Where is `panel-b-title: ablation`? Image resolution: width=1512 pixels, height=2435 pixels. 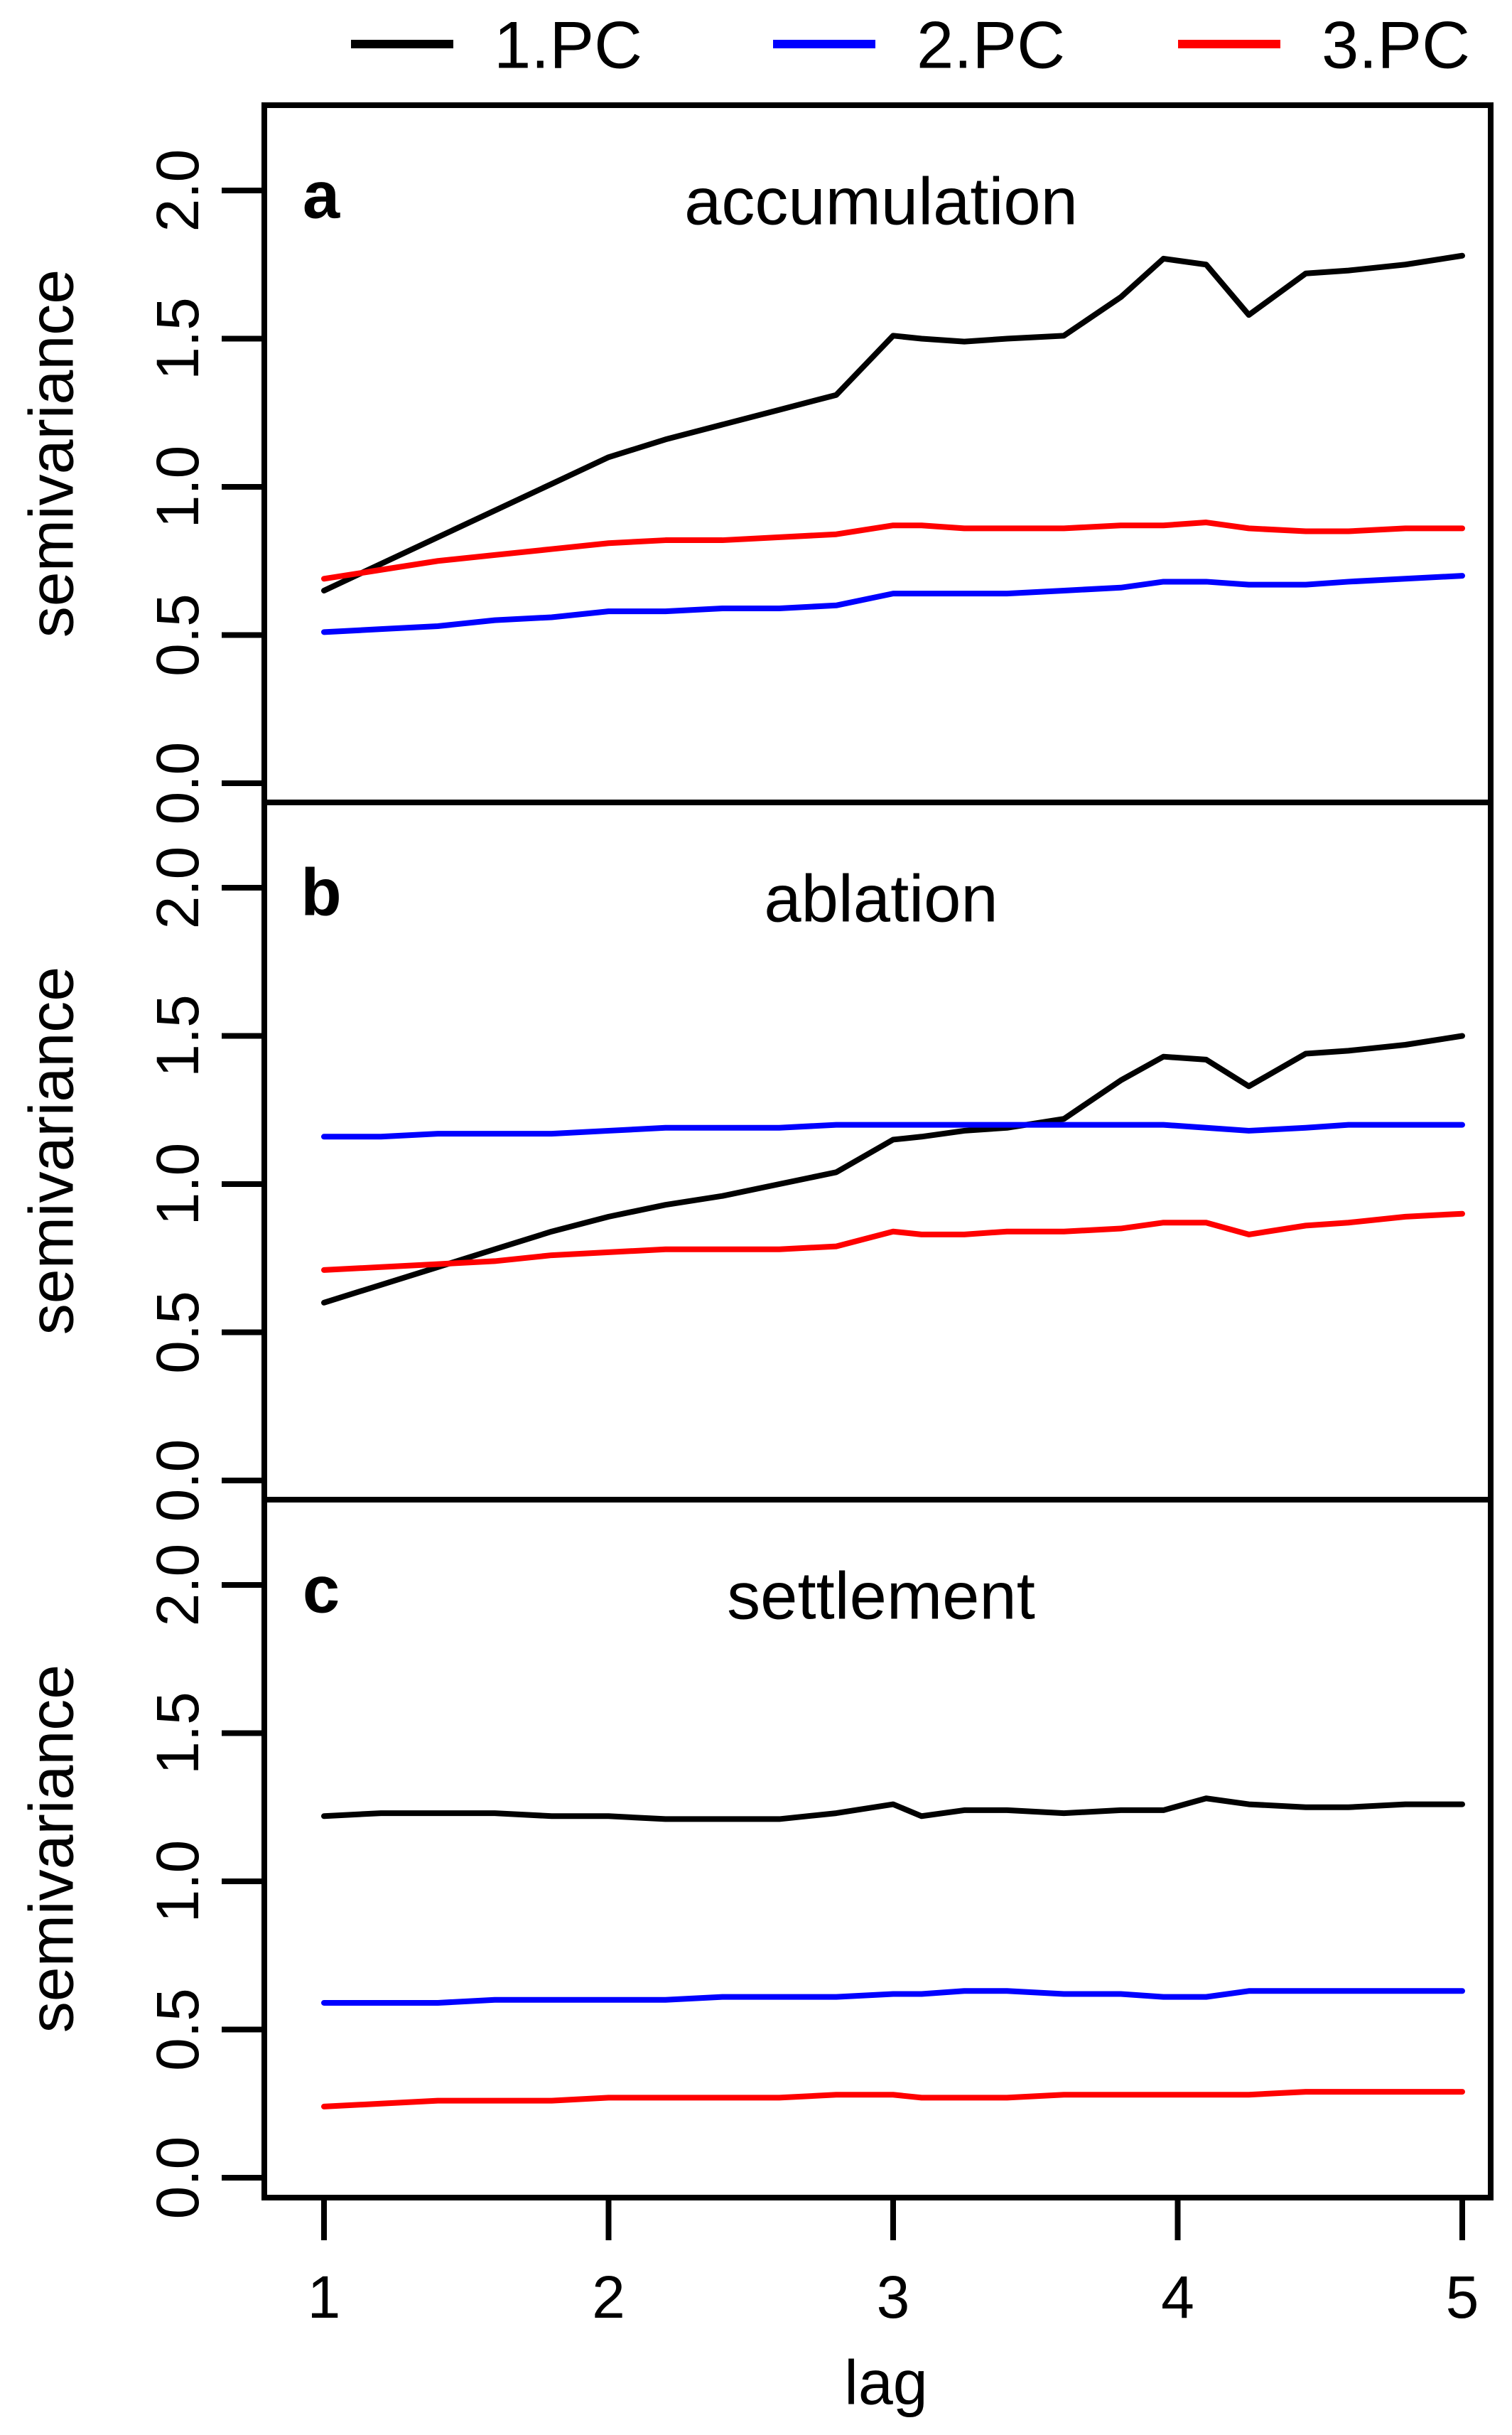
panel-b-title: ablation is located at coordinates (881, 898).